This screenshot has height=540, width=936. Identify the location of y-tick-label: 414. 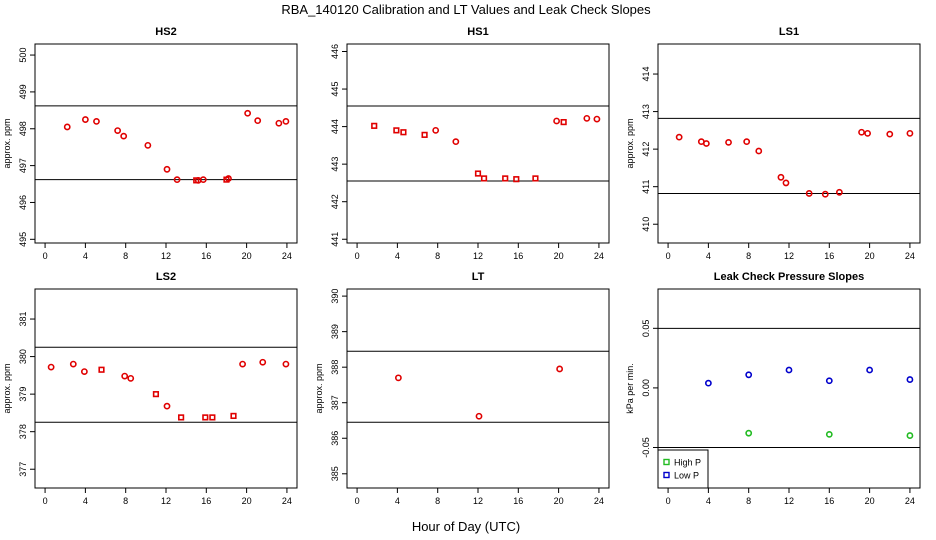
(646, 74).